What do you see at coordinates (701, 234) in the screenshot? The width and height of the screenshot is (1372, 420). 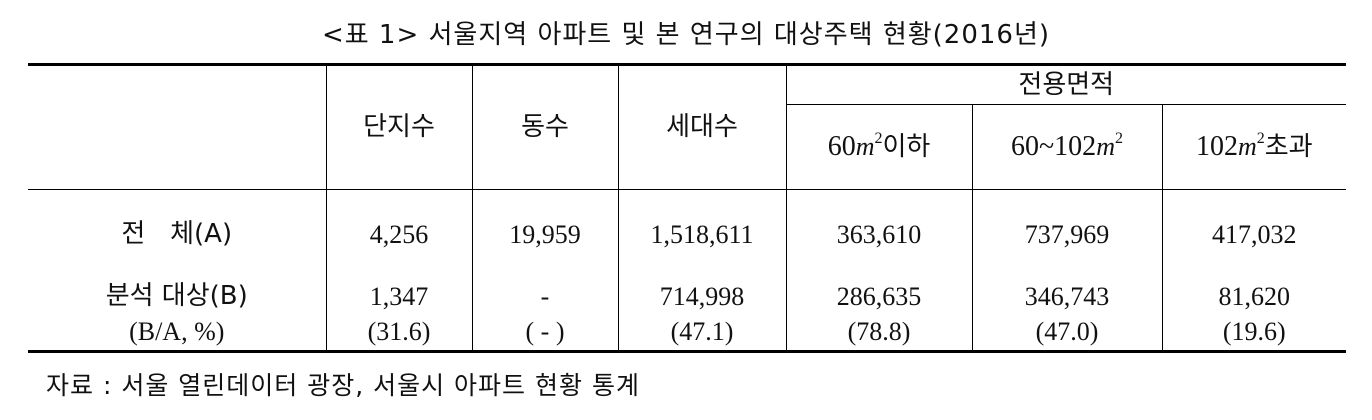 I see `cell-total-household: 1,518,611` at bounding box center [701, 234].